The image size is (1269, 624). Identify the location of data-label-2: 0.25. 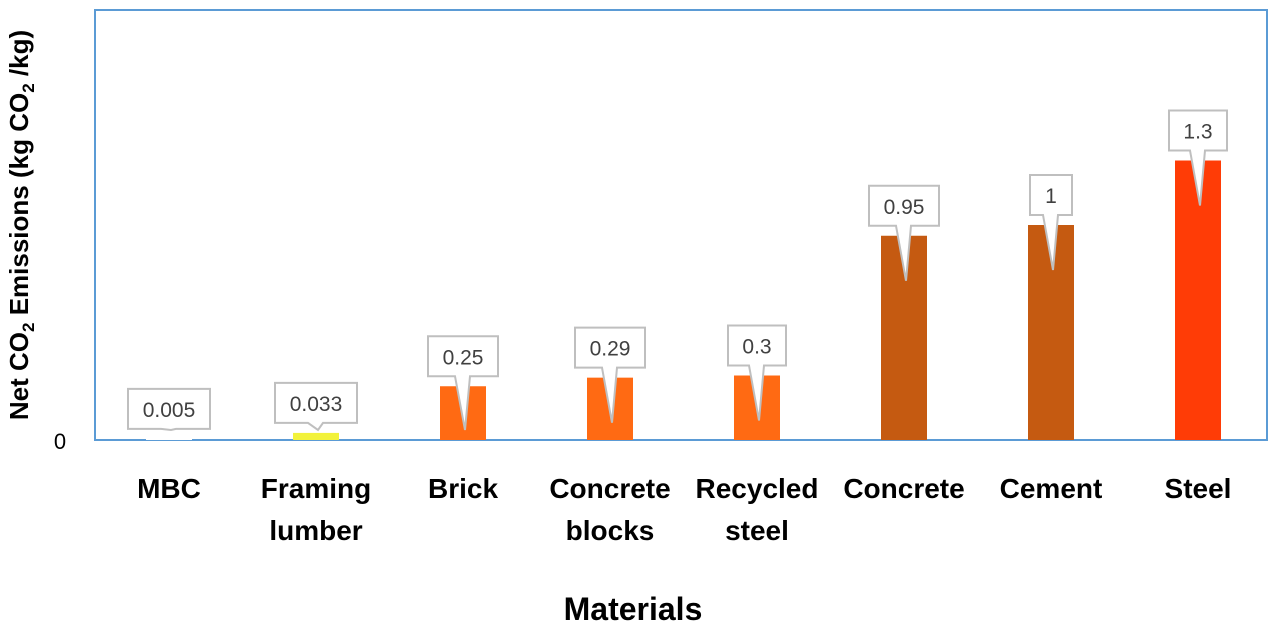
(463, 357).